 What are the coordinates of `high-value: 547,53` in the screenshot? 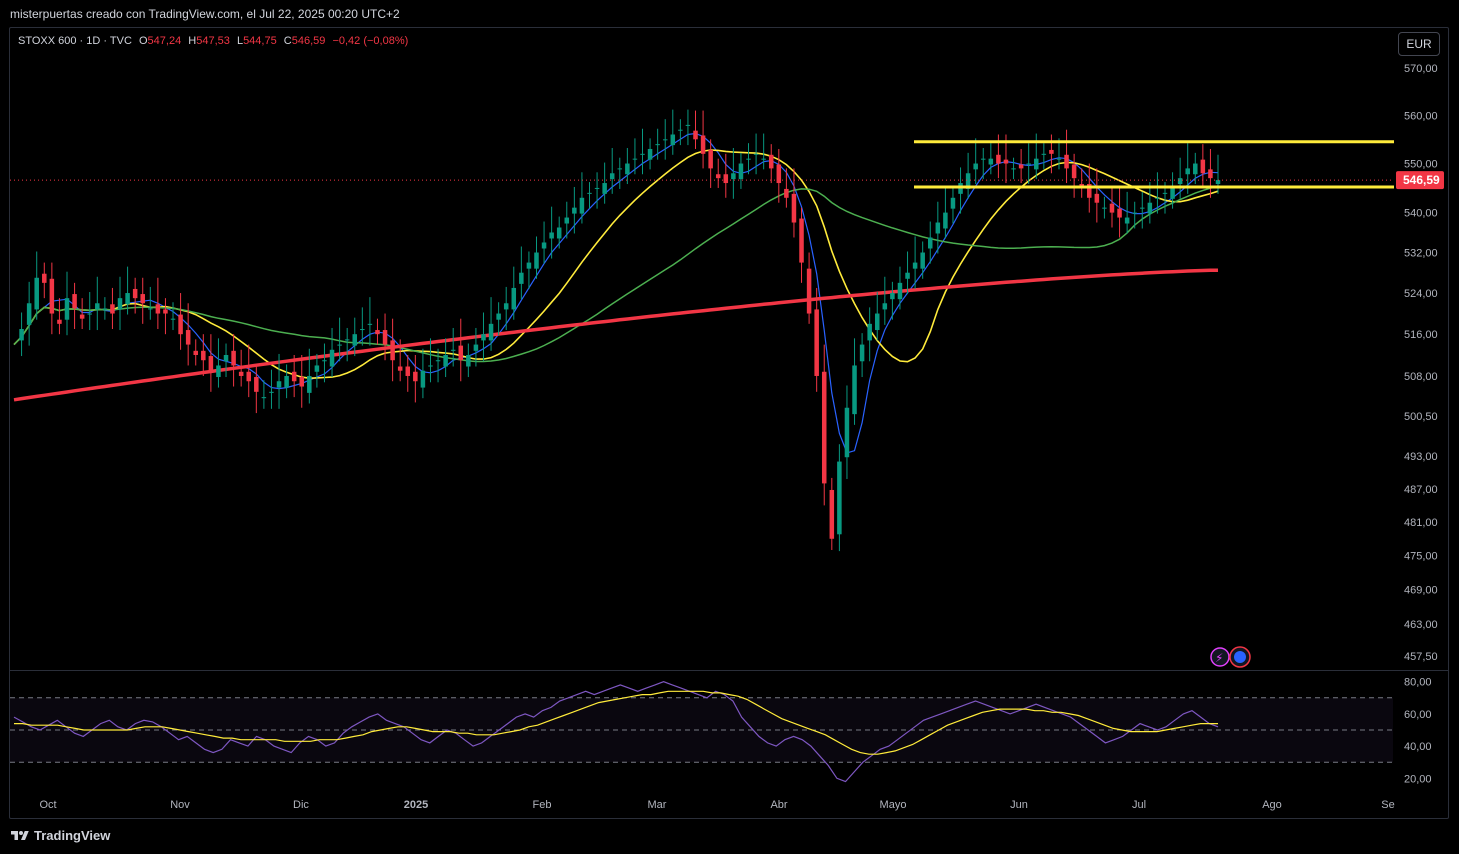 It's located at (213, 41).